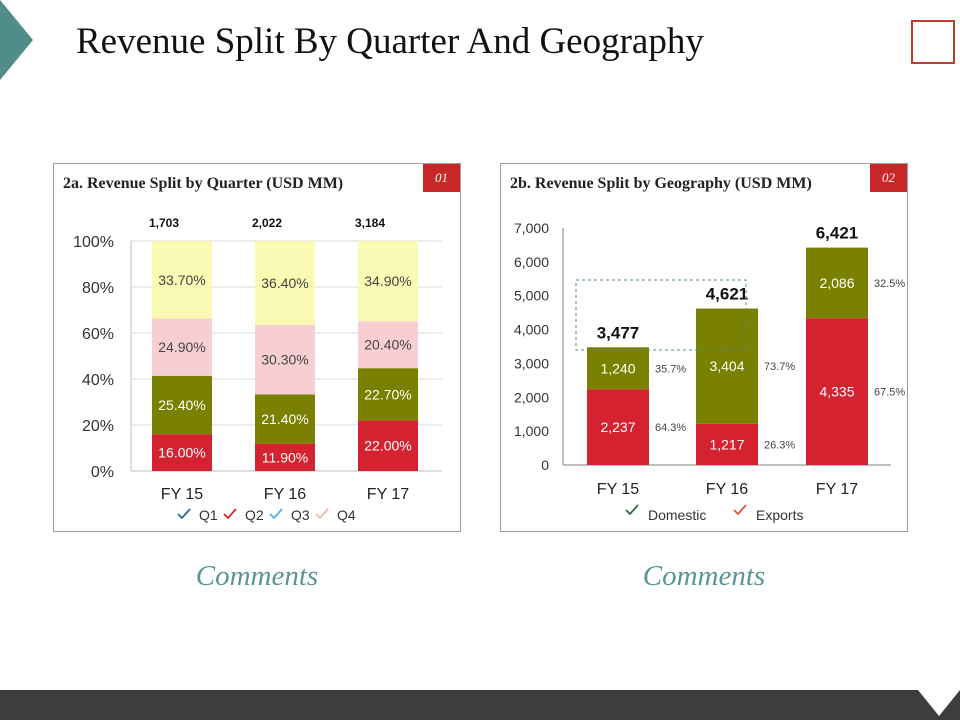  I want to click on quarter-data-label: 21.40%, so click(284, 419).